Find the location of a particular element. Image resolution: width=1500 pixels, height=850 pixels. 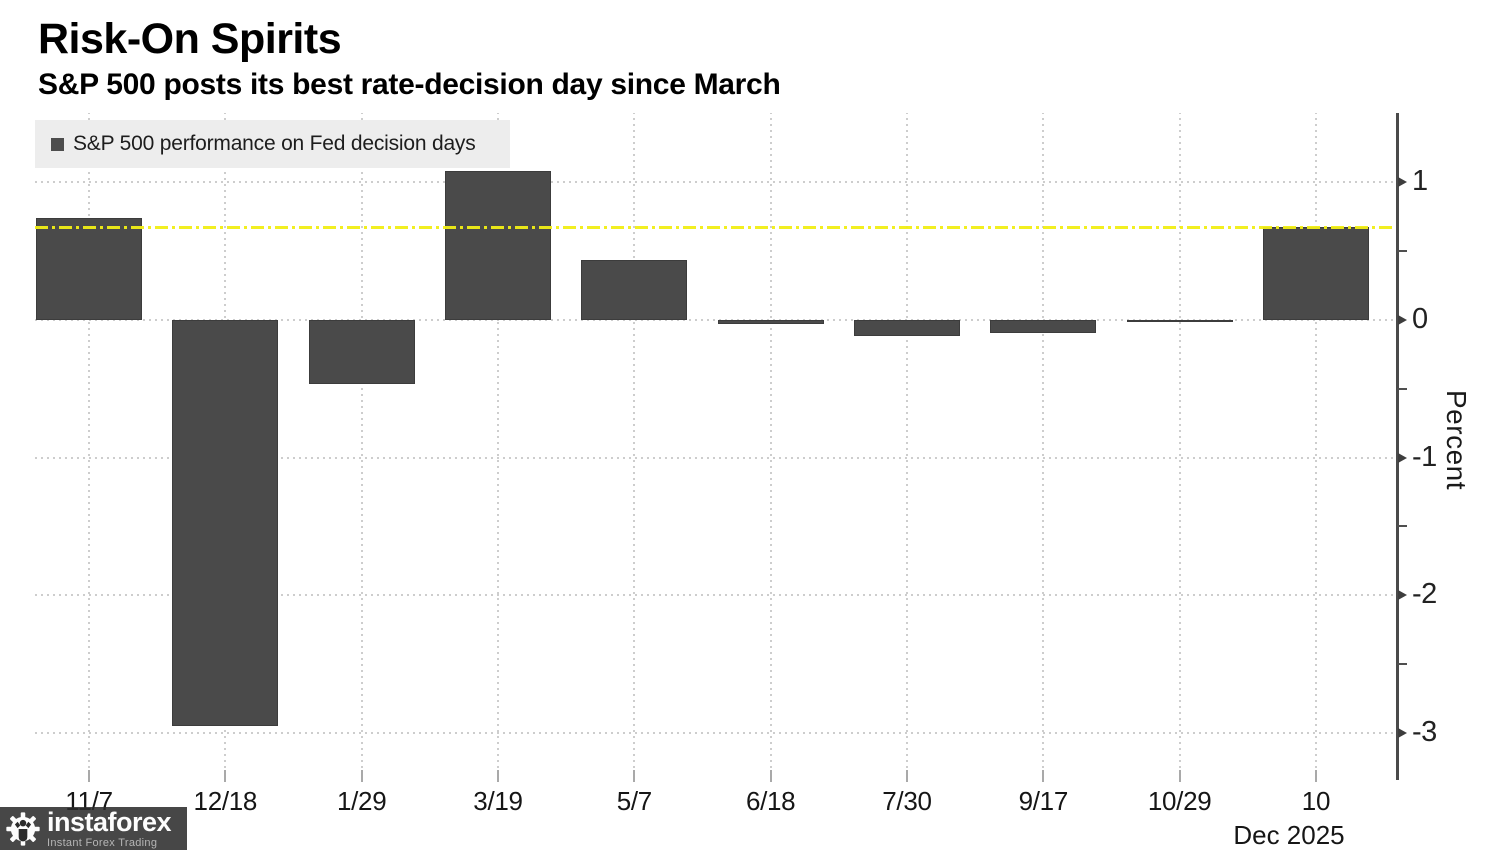

y-tick-label: -2 is located at coordinates (1424, 594).